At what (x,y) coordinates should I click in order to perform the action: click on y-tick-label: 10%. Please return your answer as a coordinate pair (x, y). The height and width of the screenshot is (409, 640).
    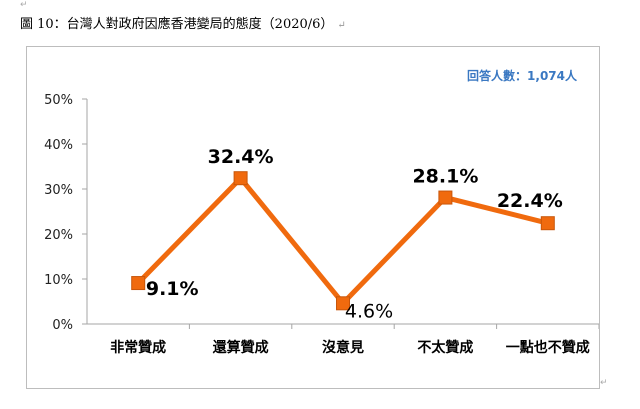
    Looking at the image, I should click on (58, 280).